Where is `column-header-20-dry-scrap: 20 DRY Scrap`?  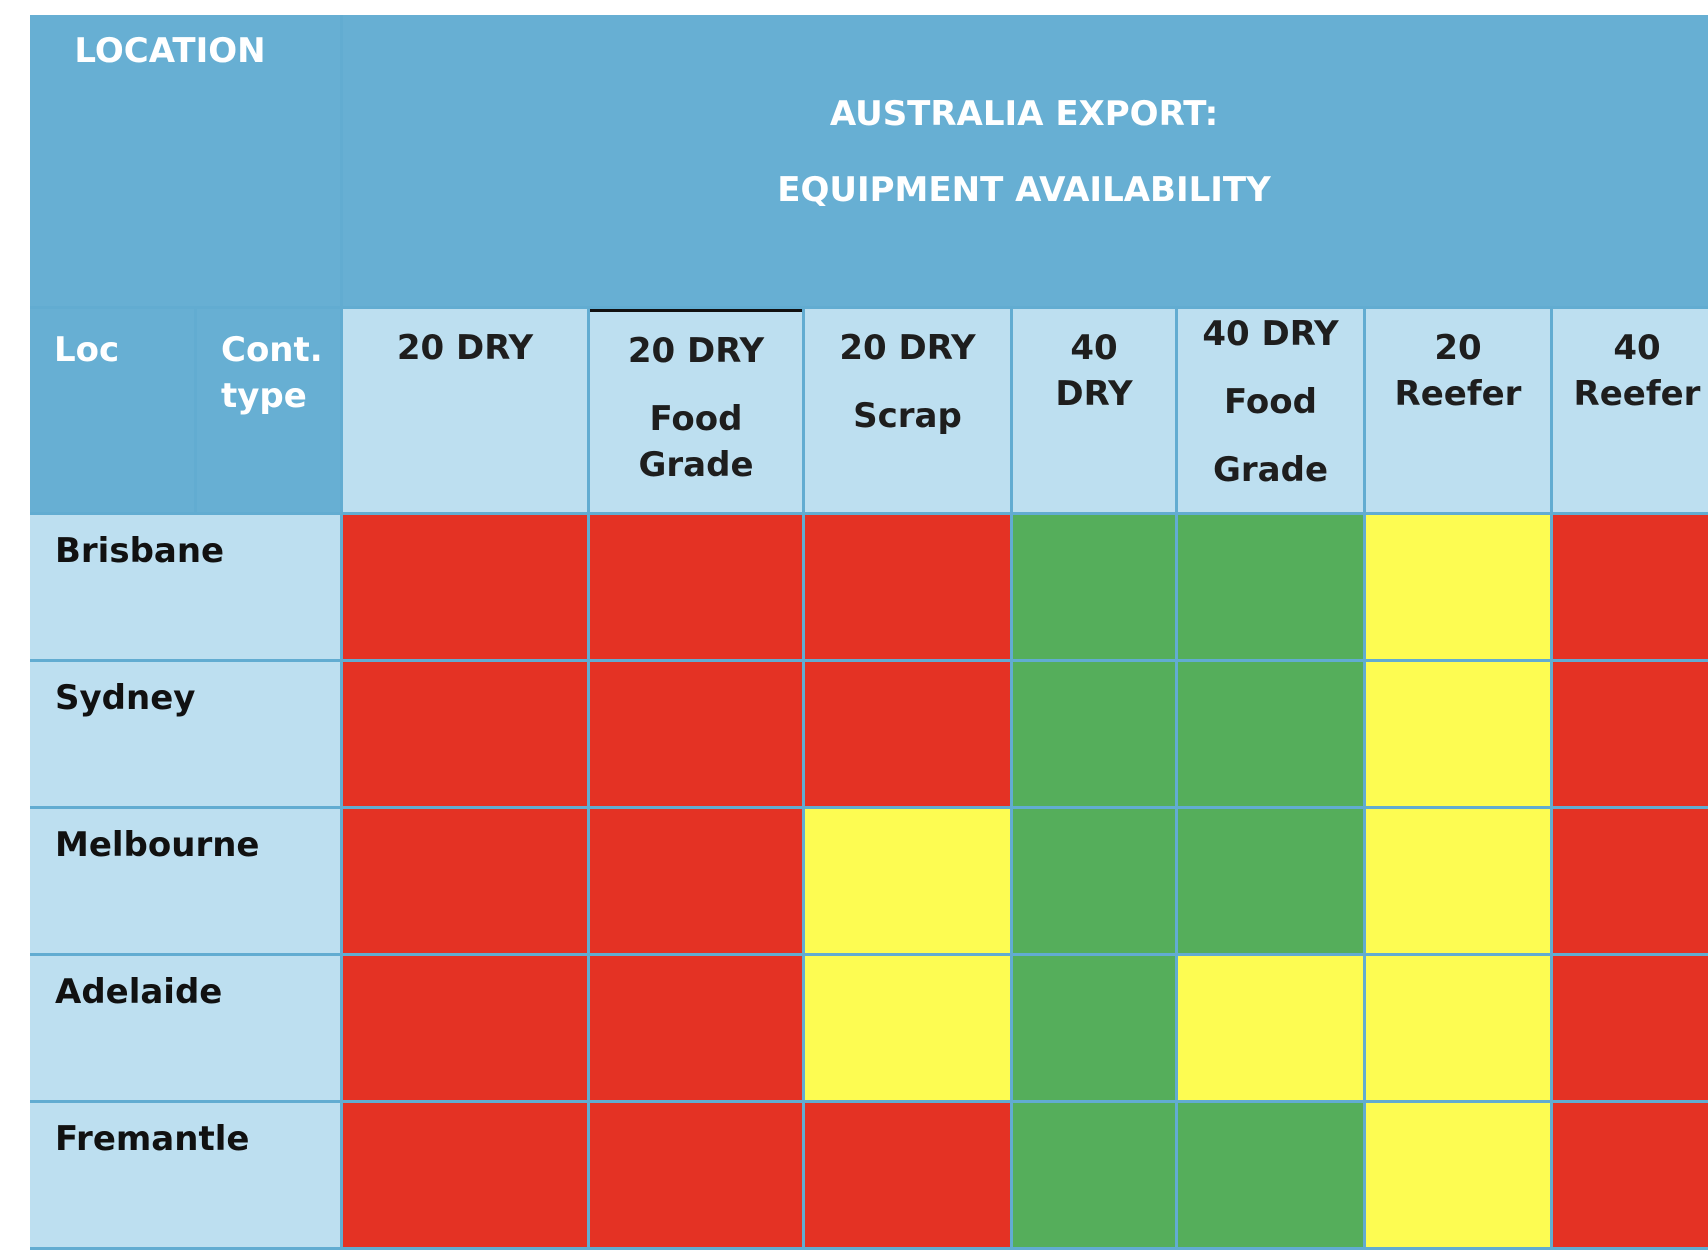
column-header-20-dry-scrap: 20 DRY Scrap is located at coordinates (907, 410).